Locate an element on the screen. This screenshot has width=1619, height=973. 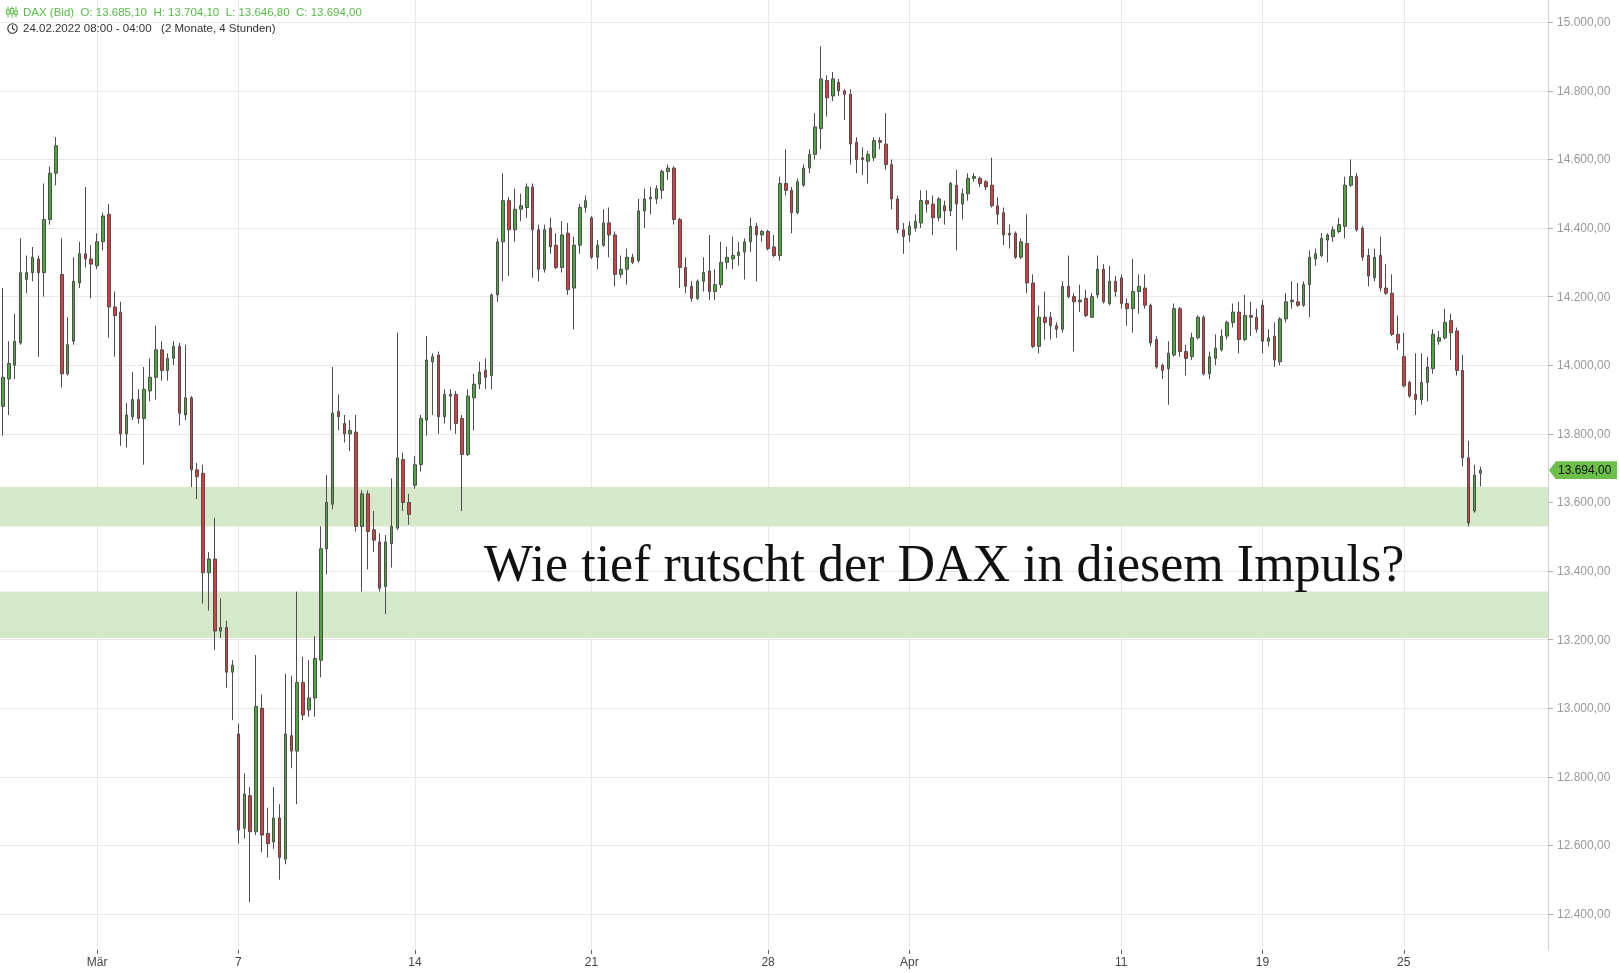
x-tick-label: 28 is located at coordinates (768, 962).